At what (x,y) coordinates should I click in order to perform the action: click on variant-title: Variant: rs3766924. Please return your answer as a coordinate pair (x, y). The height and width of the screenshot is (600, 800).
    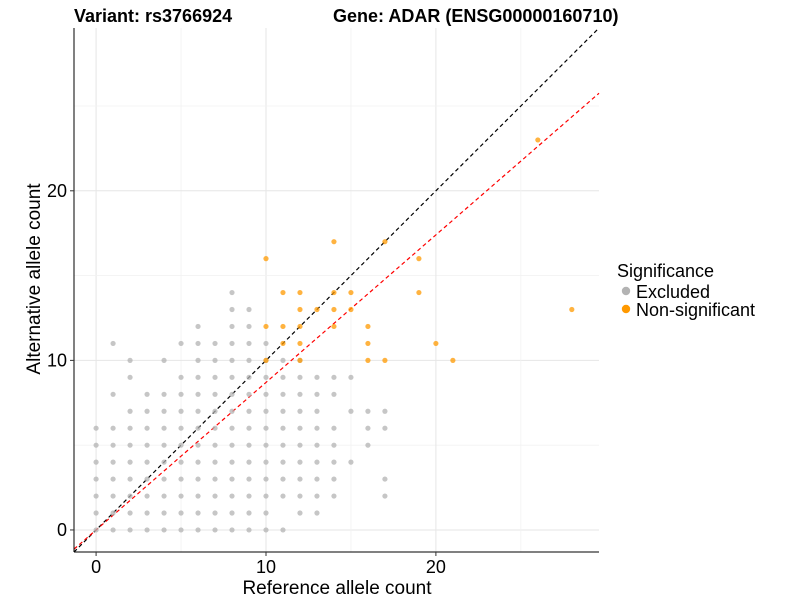
    Looking at the image, I should click on (153, 16).